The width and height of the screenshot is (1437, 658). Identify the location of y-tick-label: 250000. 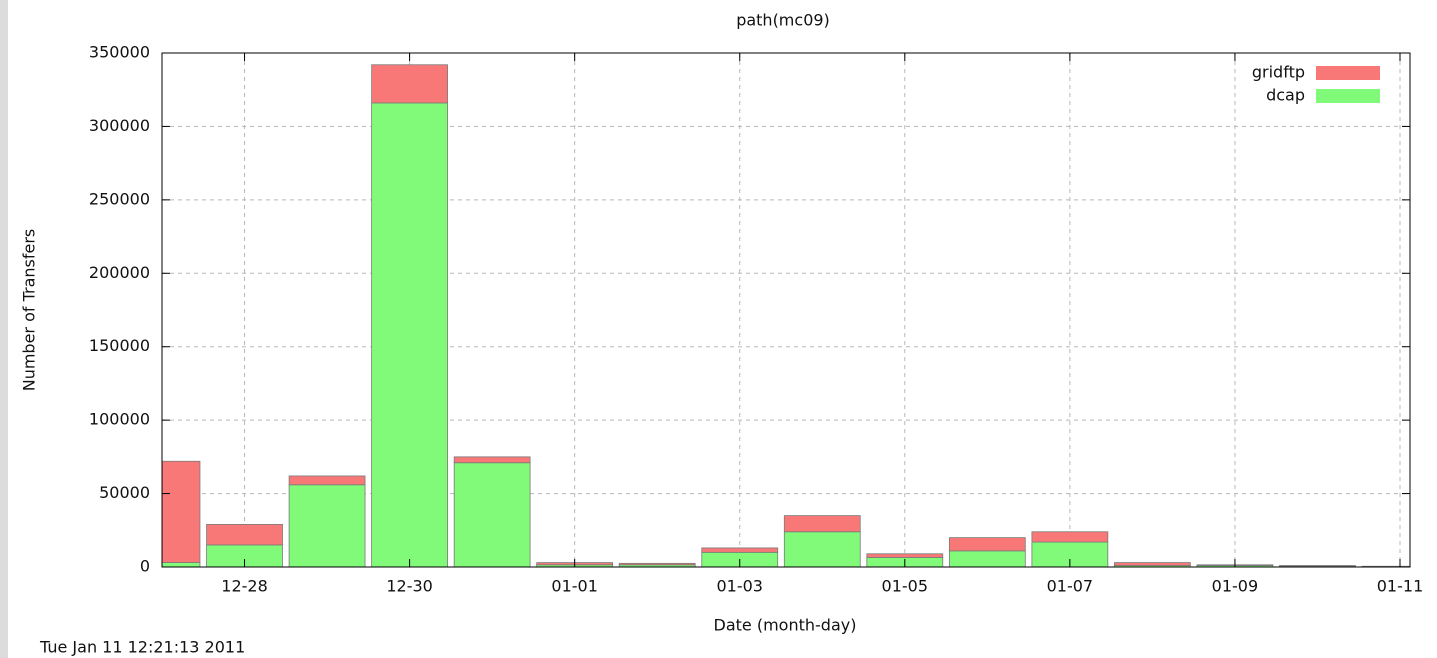
(119, 198).